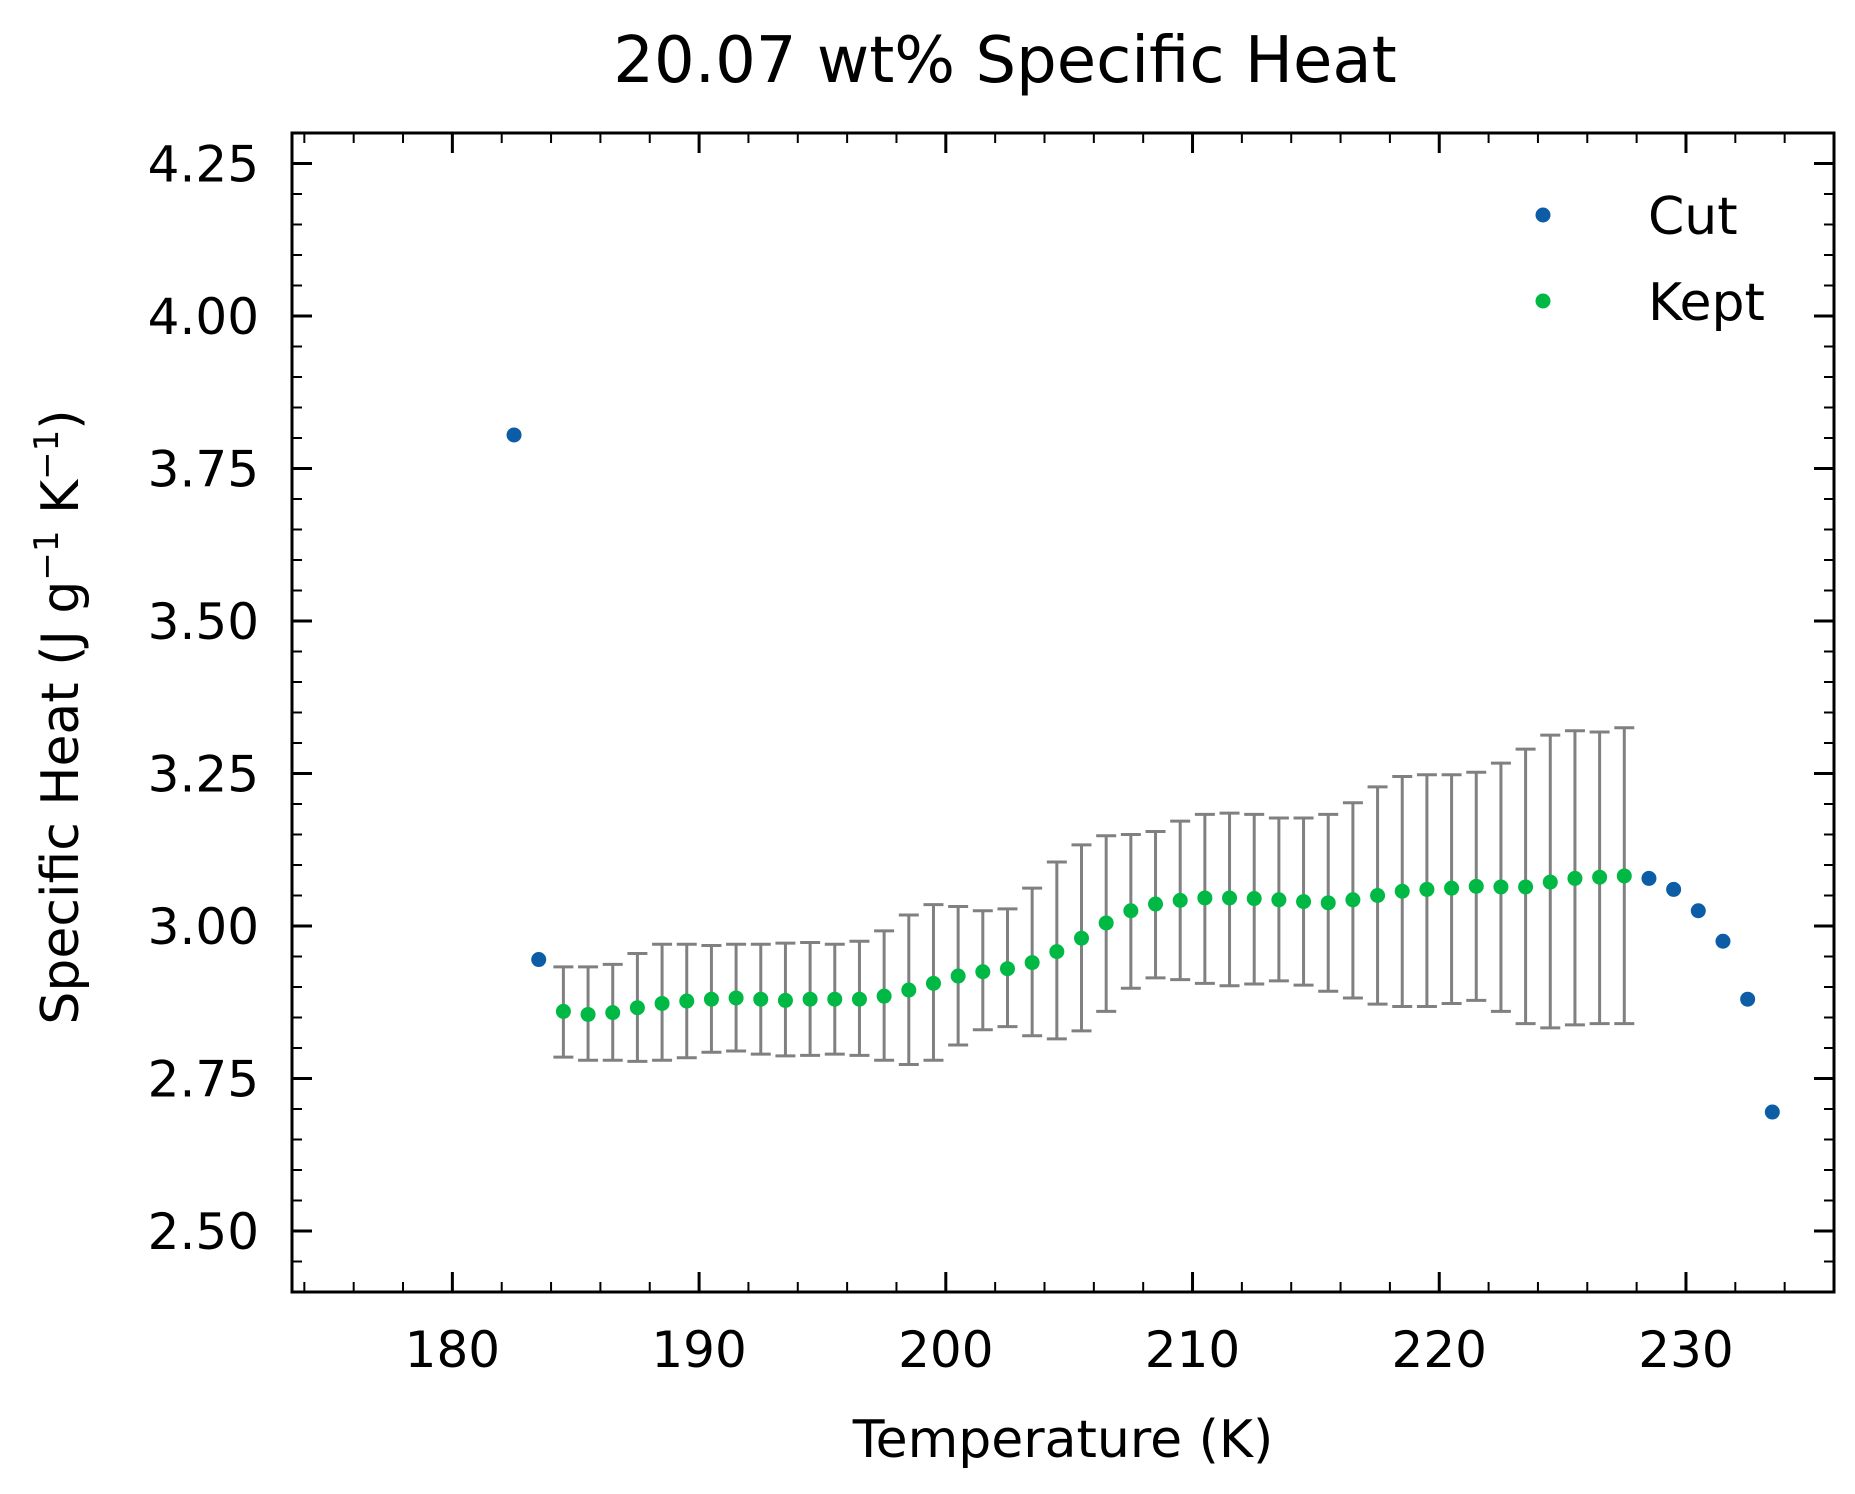 This screenshot has height=1494, width=1855. What do you see at coordinates (203, 165) in the screenshot?
I see `y-tick-label: 4.25` at bounding box center [203, 165].